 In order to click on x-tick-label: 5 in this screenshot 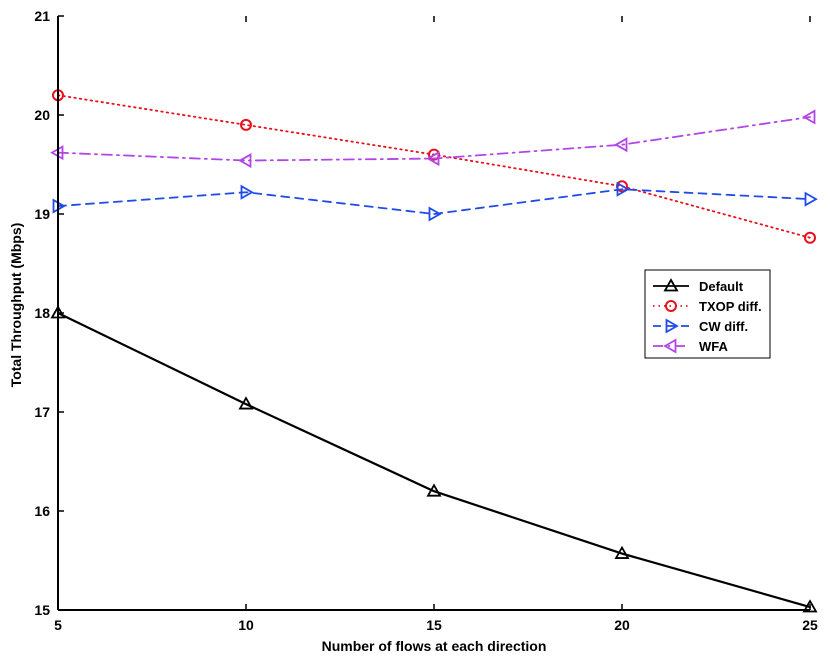, I will do `click(58, 625)`.